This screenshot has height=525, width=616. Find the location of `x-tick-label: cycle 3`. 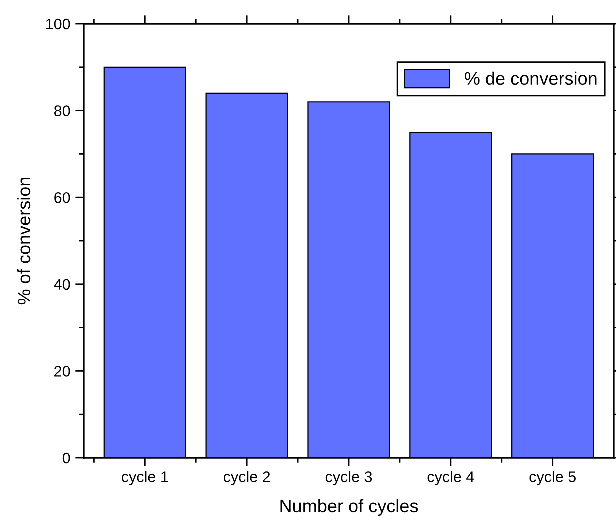

x-tick-label: cycle 3 is located at coordinates (349, 478).